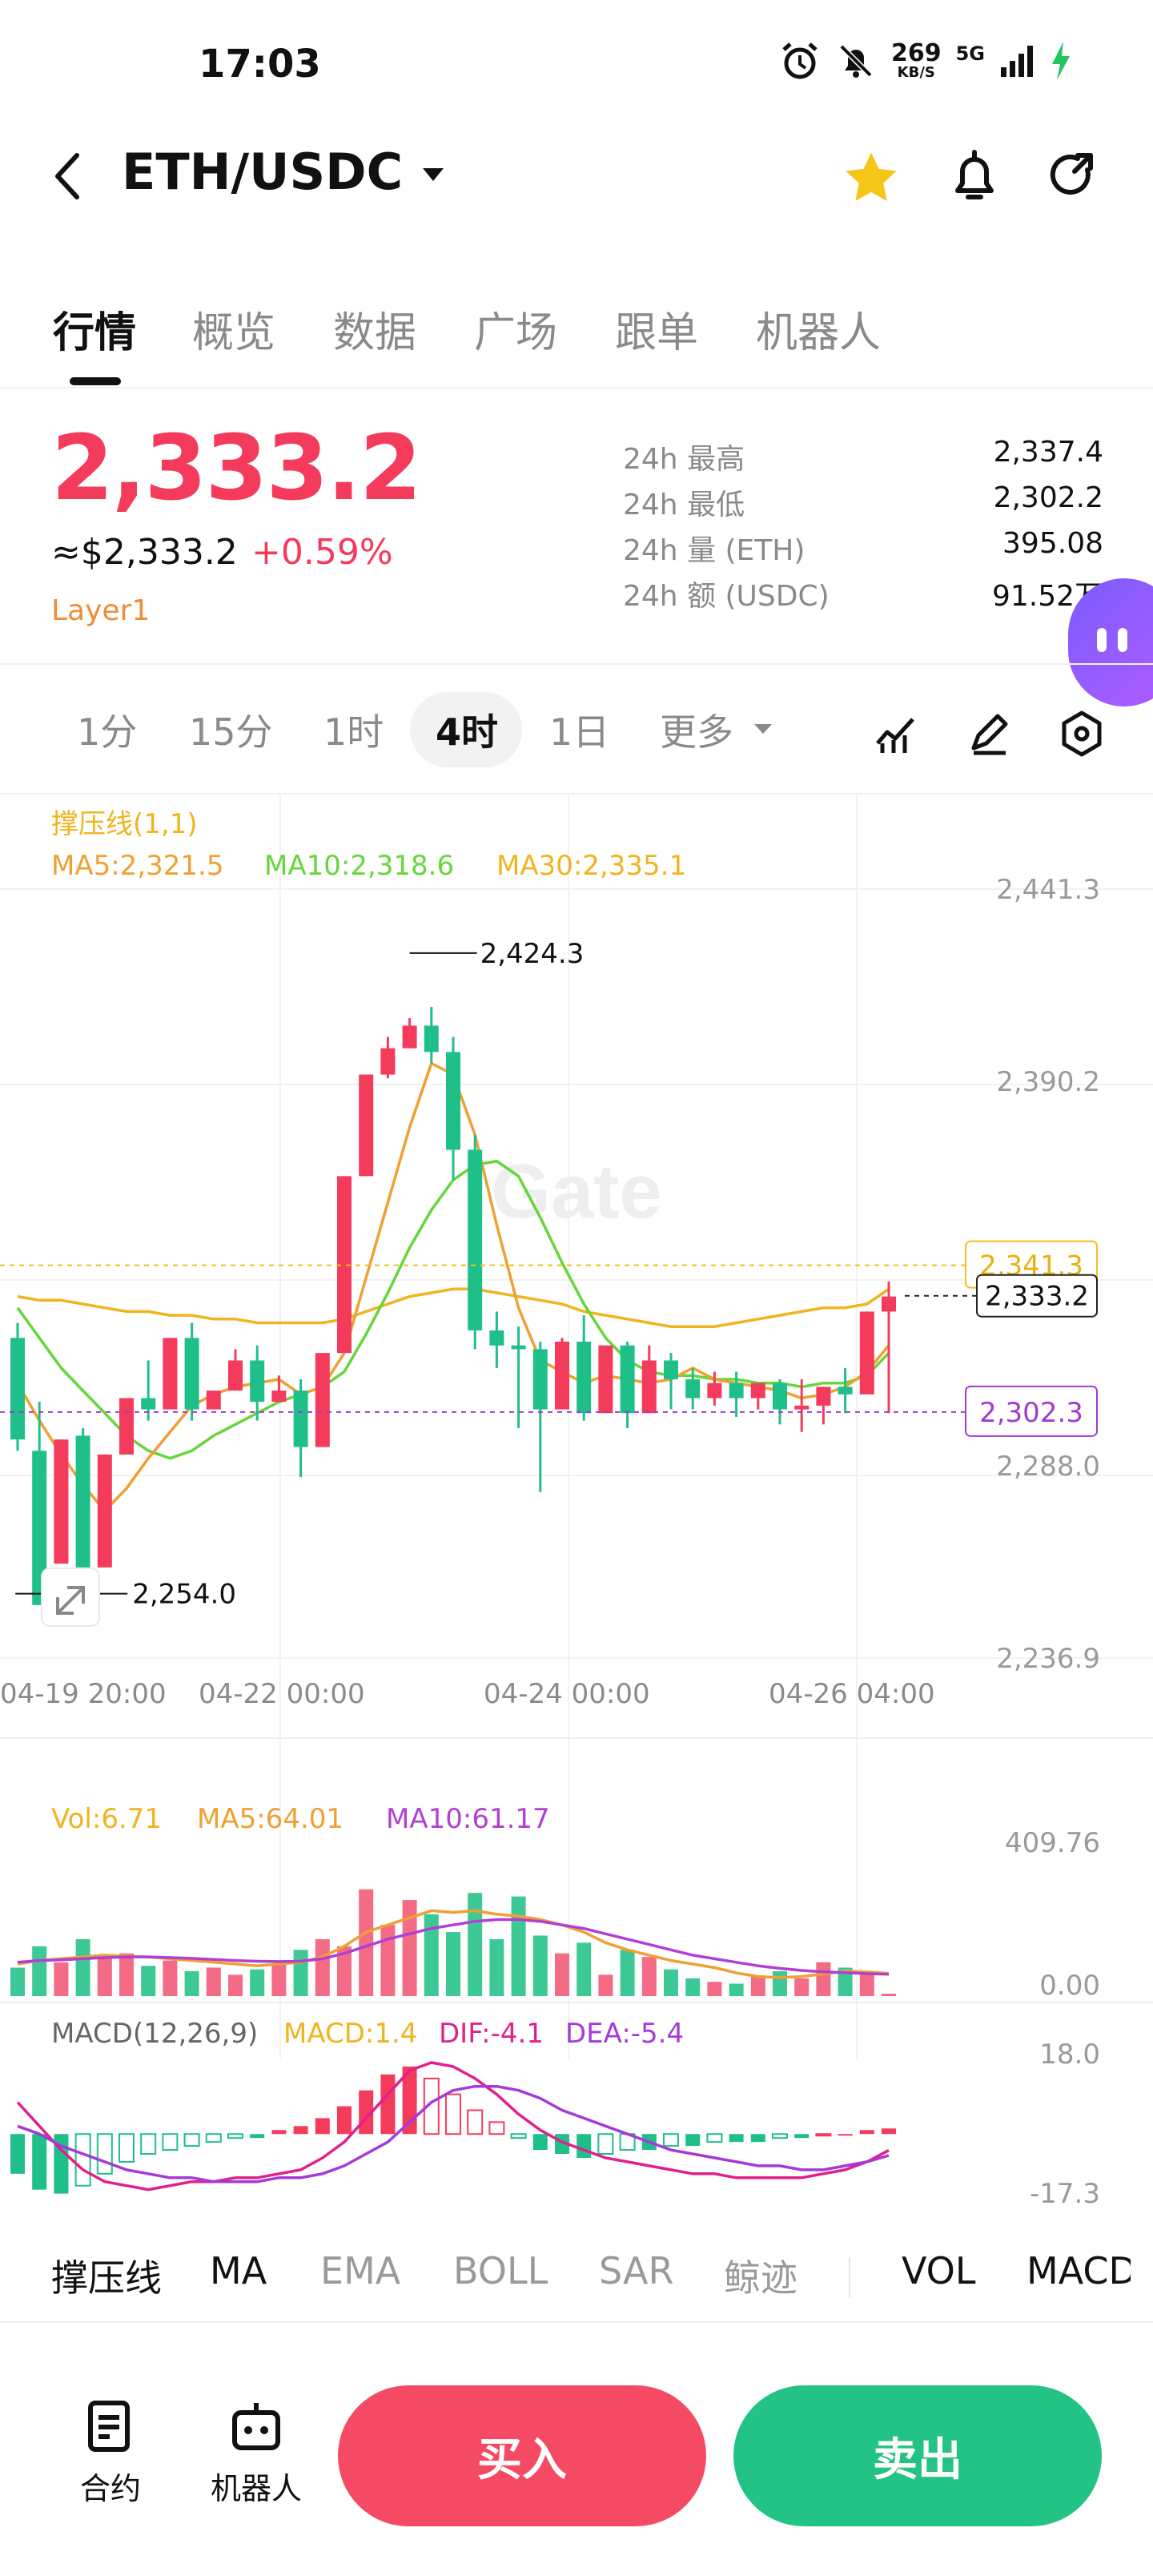 The width and height of the screenshot is (1153, 2576). Describe the element at coordinates (110, 2453) in the screenshot. I see `contract-button: 合约` at that location.